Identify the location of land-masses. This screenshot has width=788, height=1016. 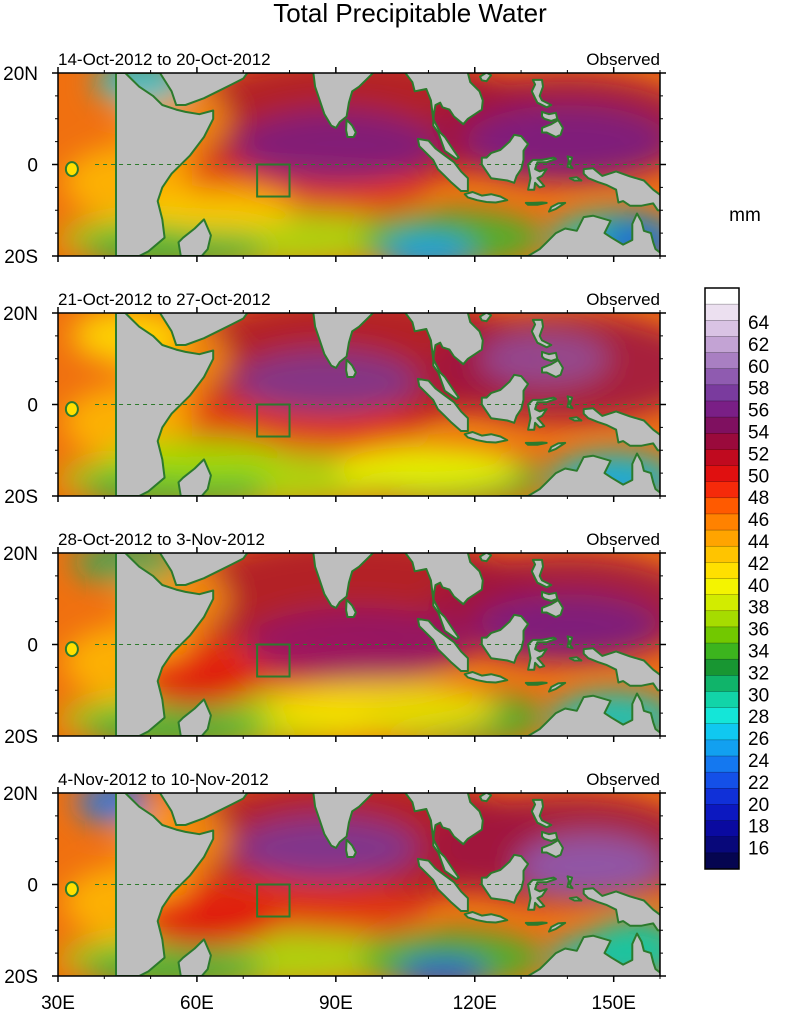
(387, 644).